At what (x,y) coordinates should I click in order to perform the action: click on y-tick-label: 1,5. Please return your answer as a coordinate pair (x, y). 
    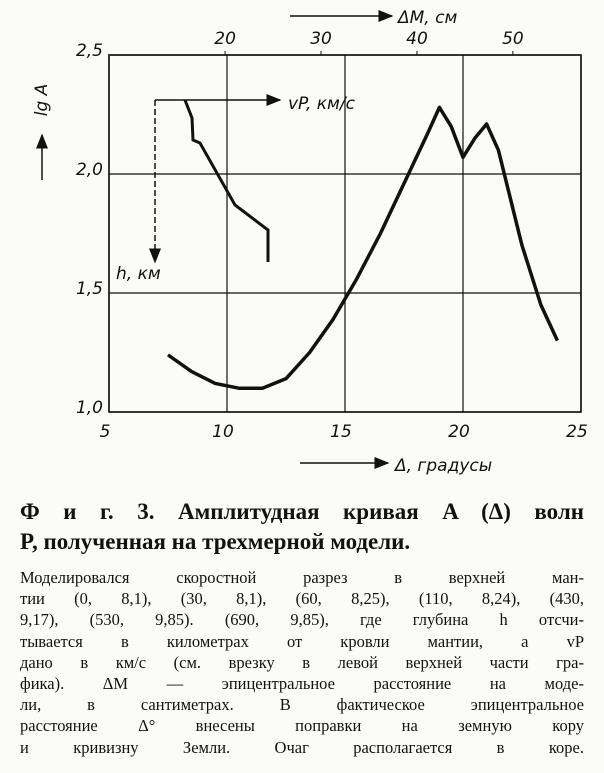
    Looking at the image, I should click on (89, 289).